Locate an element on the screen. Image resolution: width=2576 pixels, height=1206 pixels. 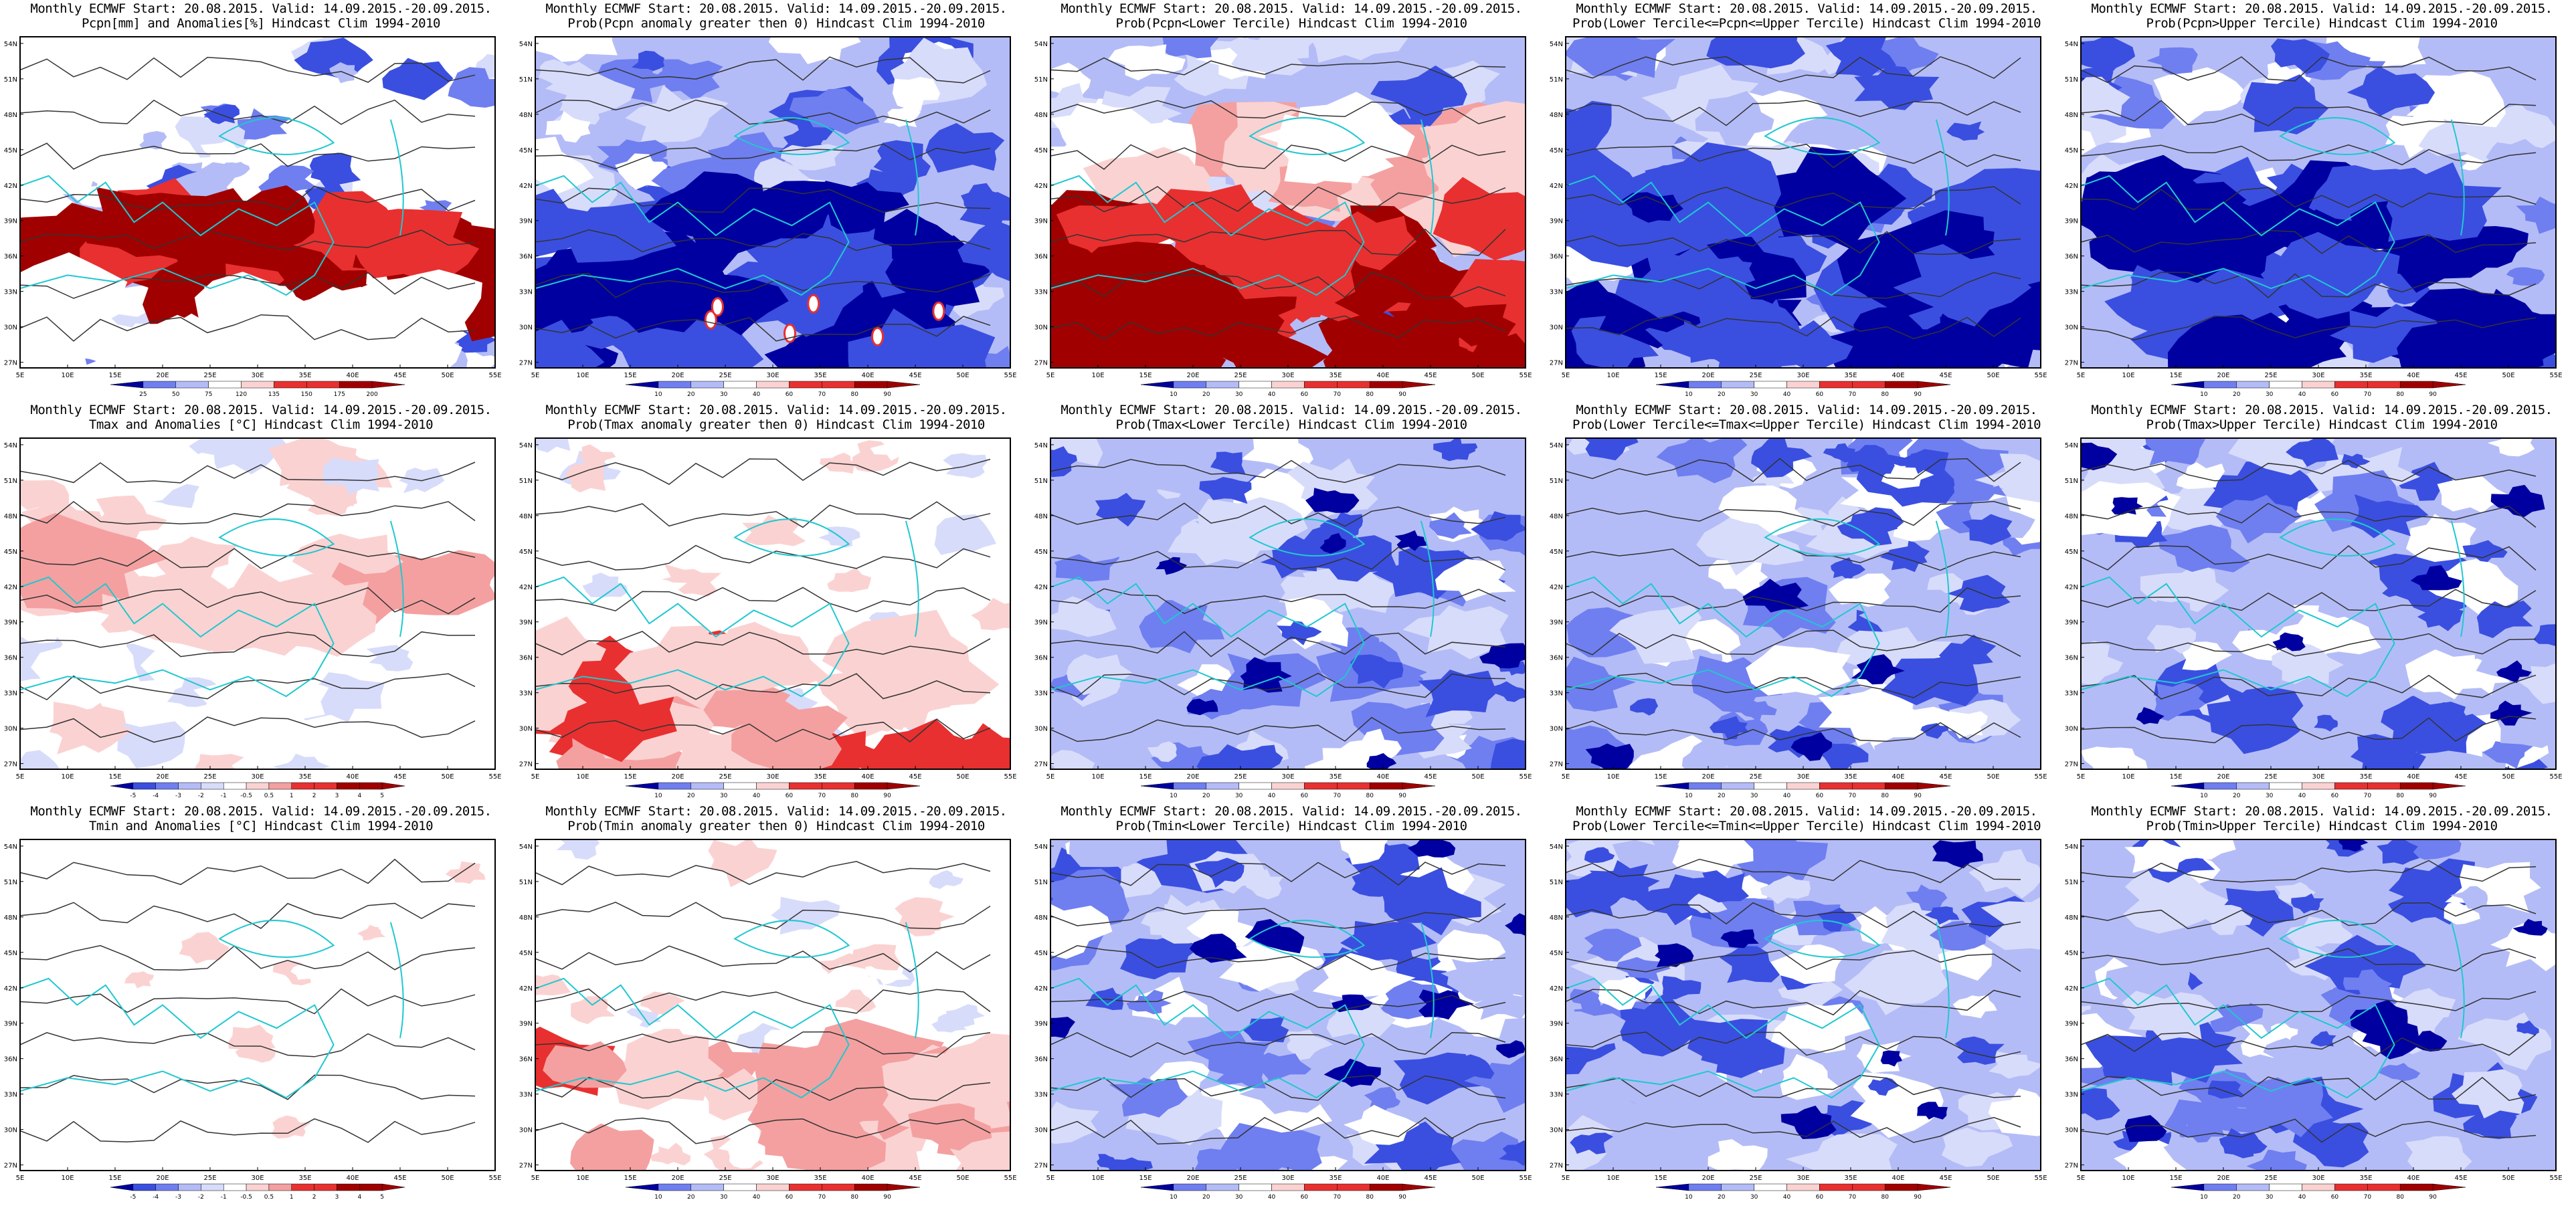
latitude-label: 45N is located at coordinates (1041, 953).